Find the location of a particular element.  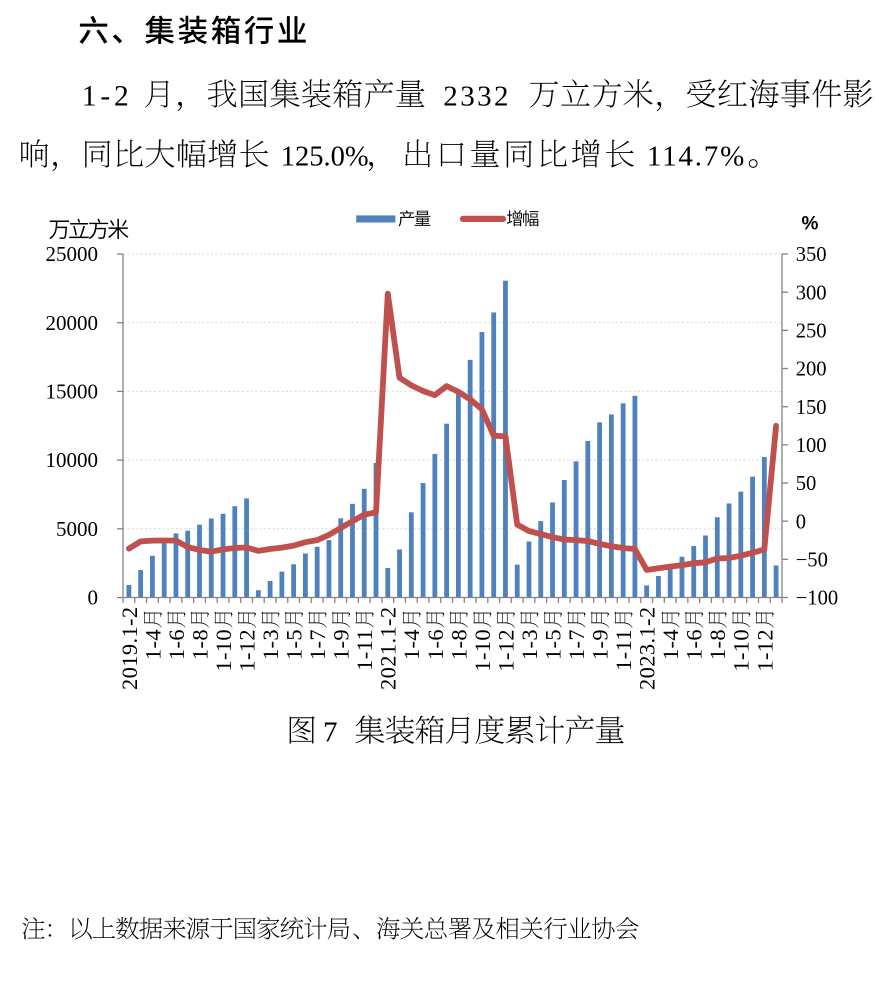

svg-text: 250 is located at coordinates (811, 332).